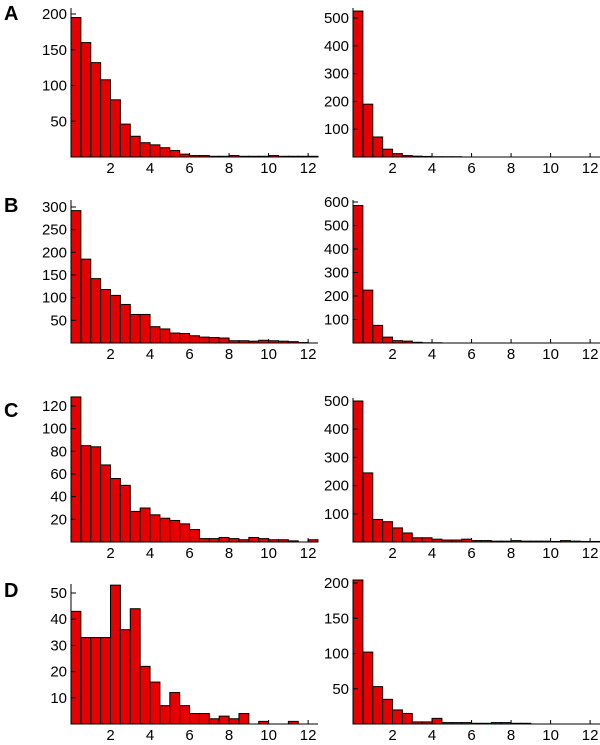 This screenshot has width=600, height=745. I want to click on y-tick-label: 500, so click(336, 401).